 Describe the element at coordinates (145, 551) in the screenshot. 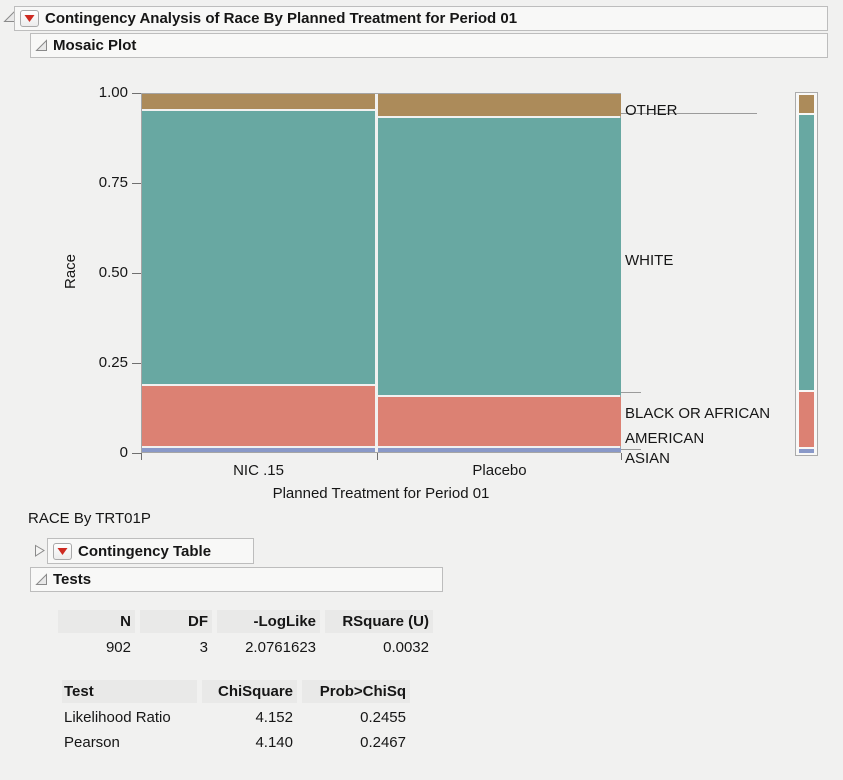

I see `contingency-table-title: Contingency Table` at that location.